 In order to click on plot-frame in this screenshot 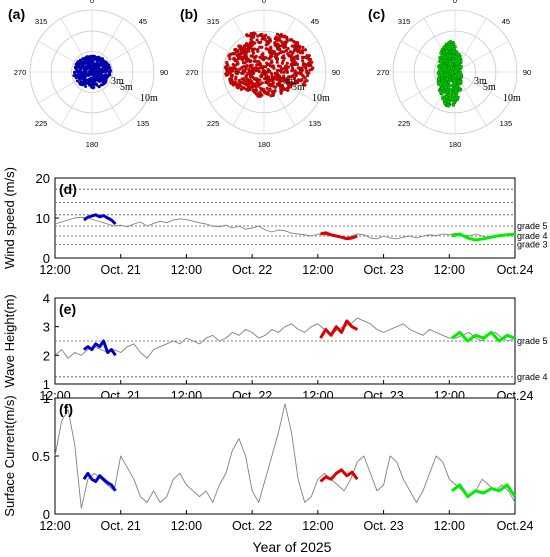, I will do `click(285, 218)`.